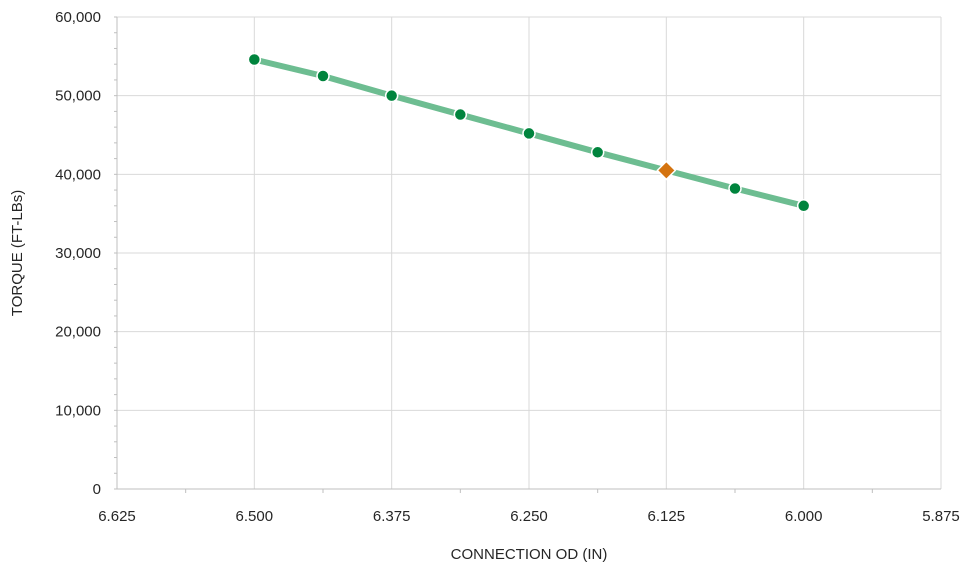 Image resolution: width=966 pixels, height=568 pixels. I want to click on x-tick-label: 6.125, so click(667, 516).